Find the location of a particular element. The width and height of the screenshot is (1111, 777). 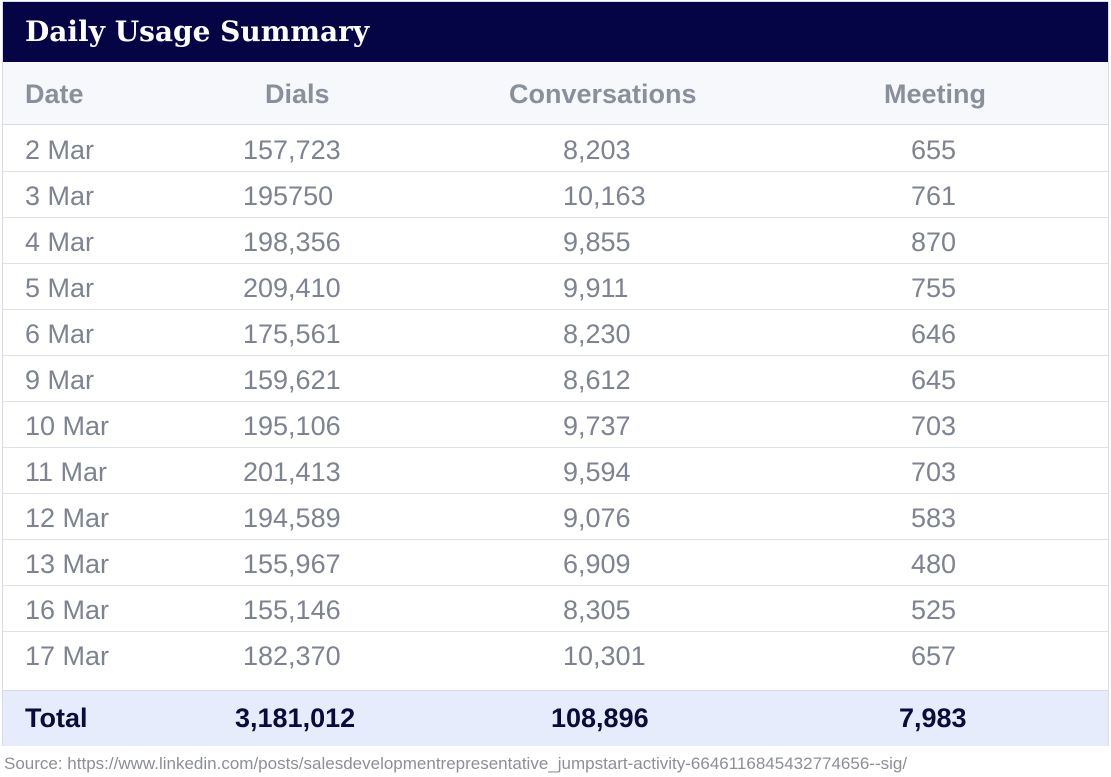

cell-meeting: 645 is located at coordinates (934, 380).